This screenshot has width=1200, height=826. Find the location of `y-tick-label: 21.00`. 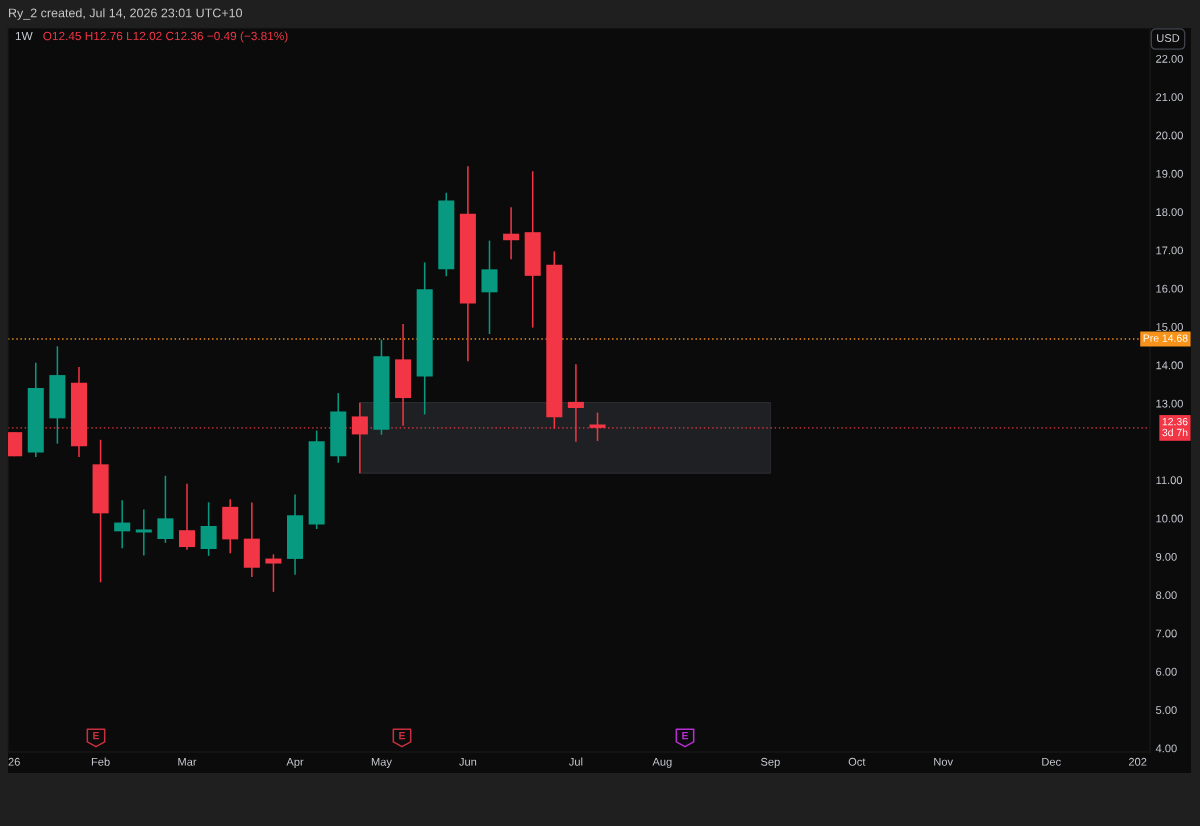

y-tick-label: 21.00 is located at coordinates (1169, 97).